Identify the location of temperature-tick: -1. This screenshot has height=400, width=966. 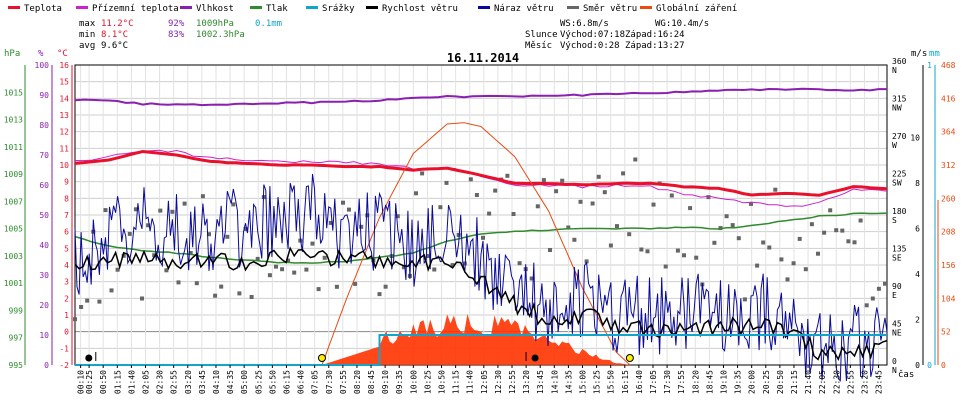
(64, 348).